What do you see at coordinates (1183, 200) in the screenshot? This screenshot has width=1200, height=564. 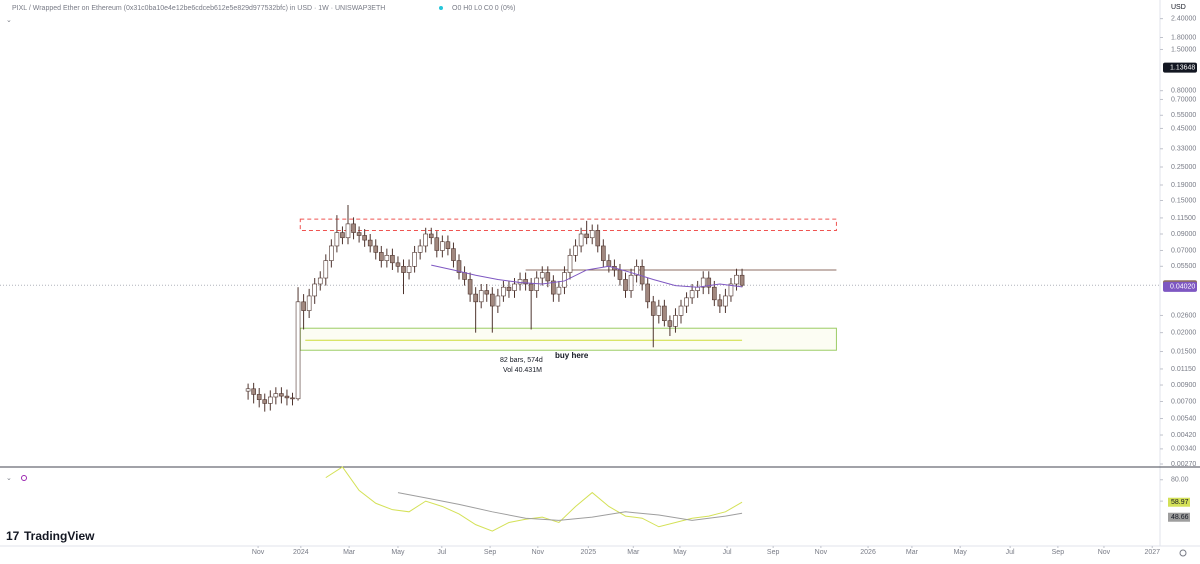 I see `y-tick-label: 0.15000` at bounding box center [1183, 200].